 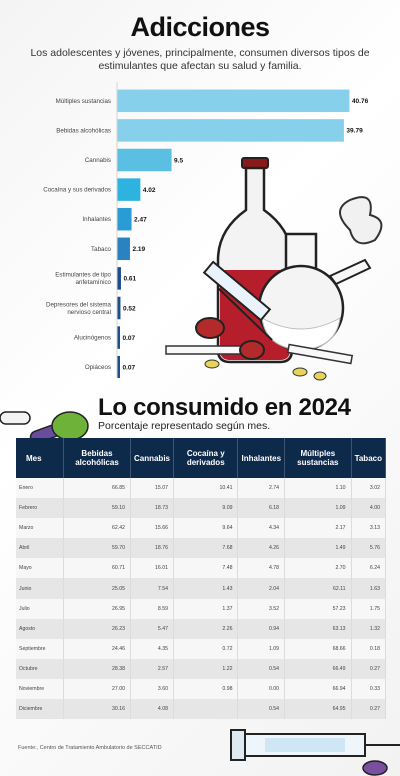 What do you see at coordinates (138, 249) in the screenshot?
I see `value-label: 2.19` at bounding box center [138, 249].